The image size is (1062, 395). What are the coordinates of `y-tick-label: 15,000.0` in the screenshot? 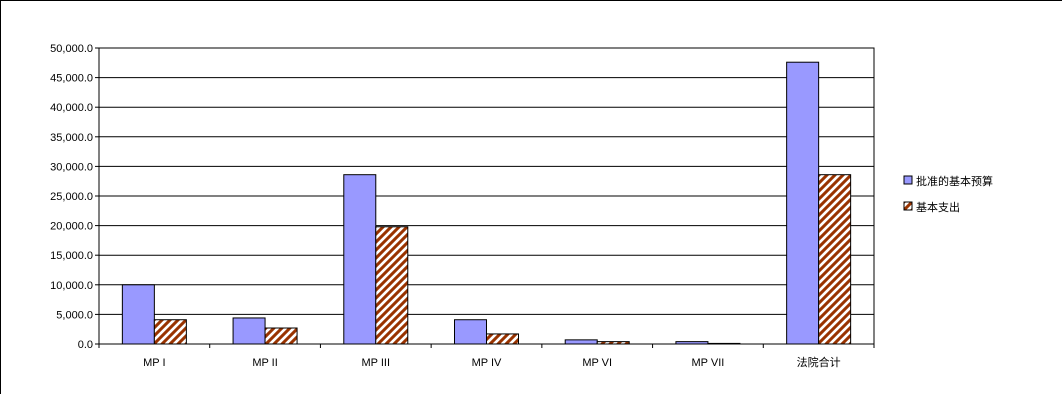 It's located at (71, 256).